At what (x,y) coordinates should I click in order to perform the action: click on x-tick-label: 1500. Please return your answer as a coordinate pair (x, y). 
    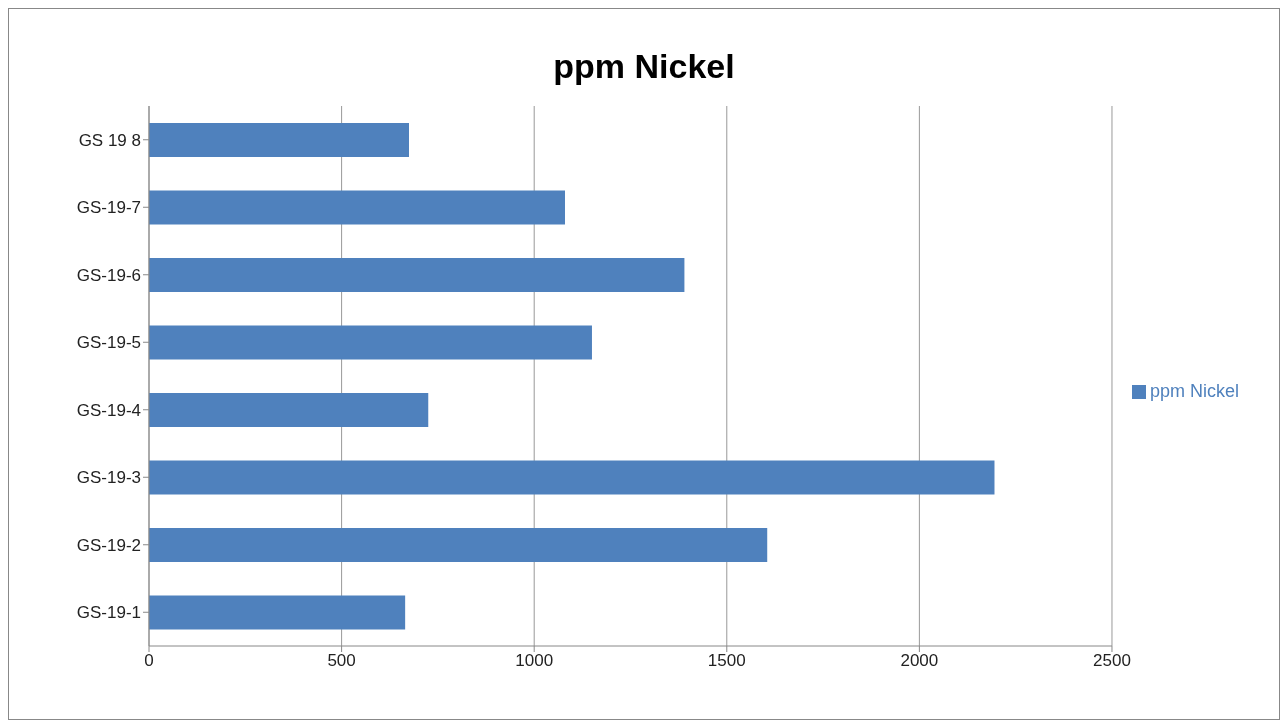
    Looking at the image, I should click on (726, 661).